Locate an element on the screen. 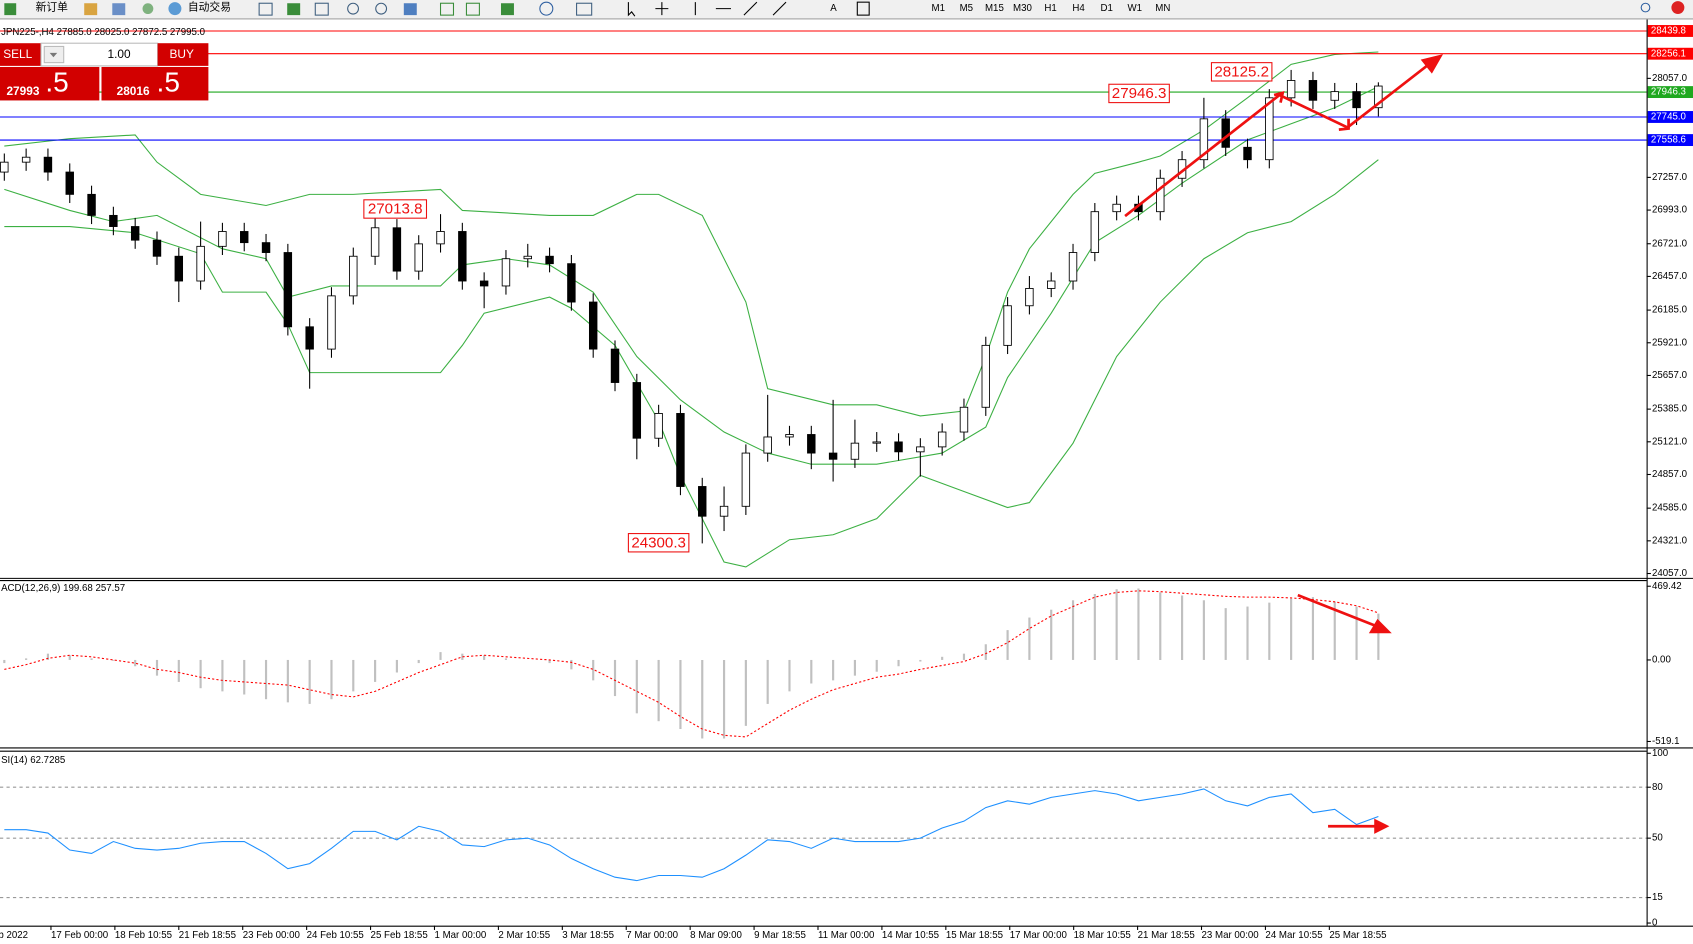  sell-button is located at coordinates (21, 54).